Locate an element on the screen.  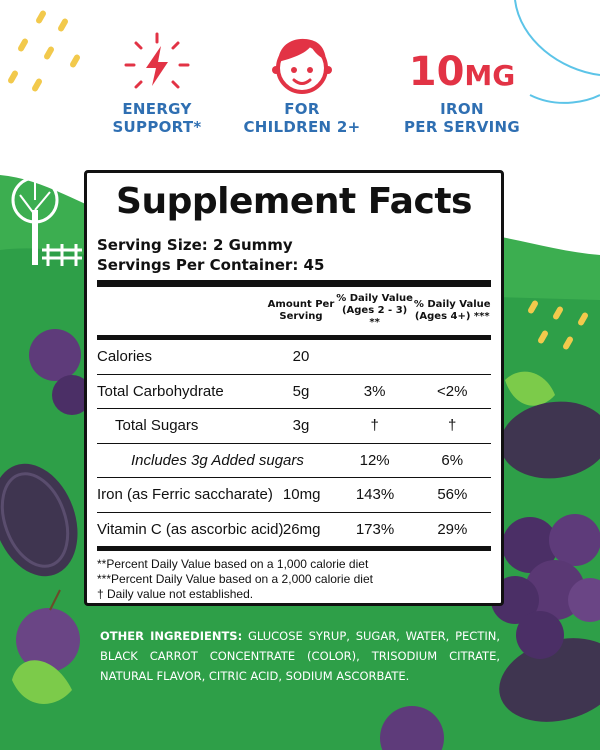
header-dv-ages-4: % Daily Value (Ages 4+) *** is located at coordinates (452, 310).